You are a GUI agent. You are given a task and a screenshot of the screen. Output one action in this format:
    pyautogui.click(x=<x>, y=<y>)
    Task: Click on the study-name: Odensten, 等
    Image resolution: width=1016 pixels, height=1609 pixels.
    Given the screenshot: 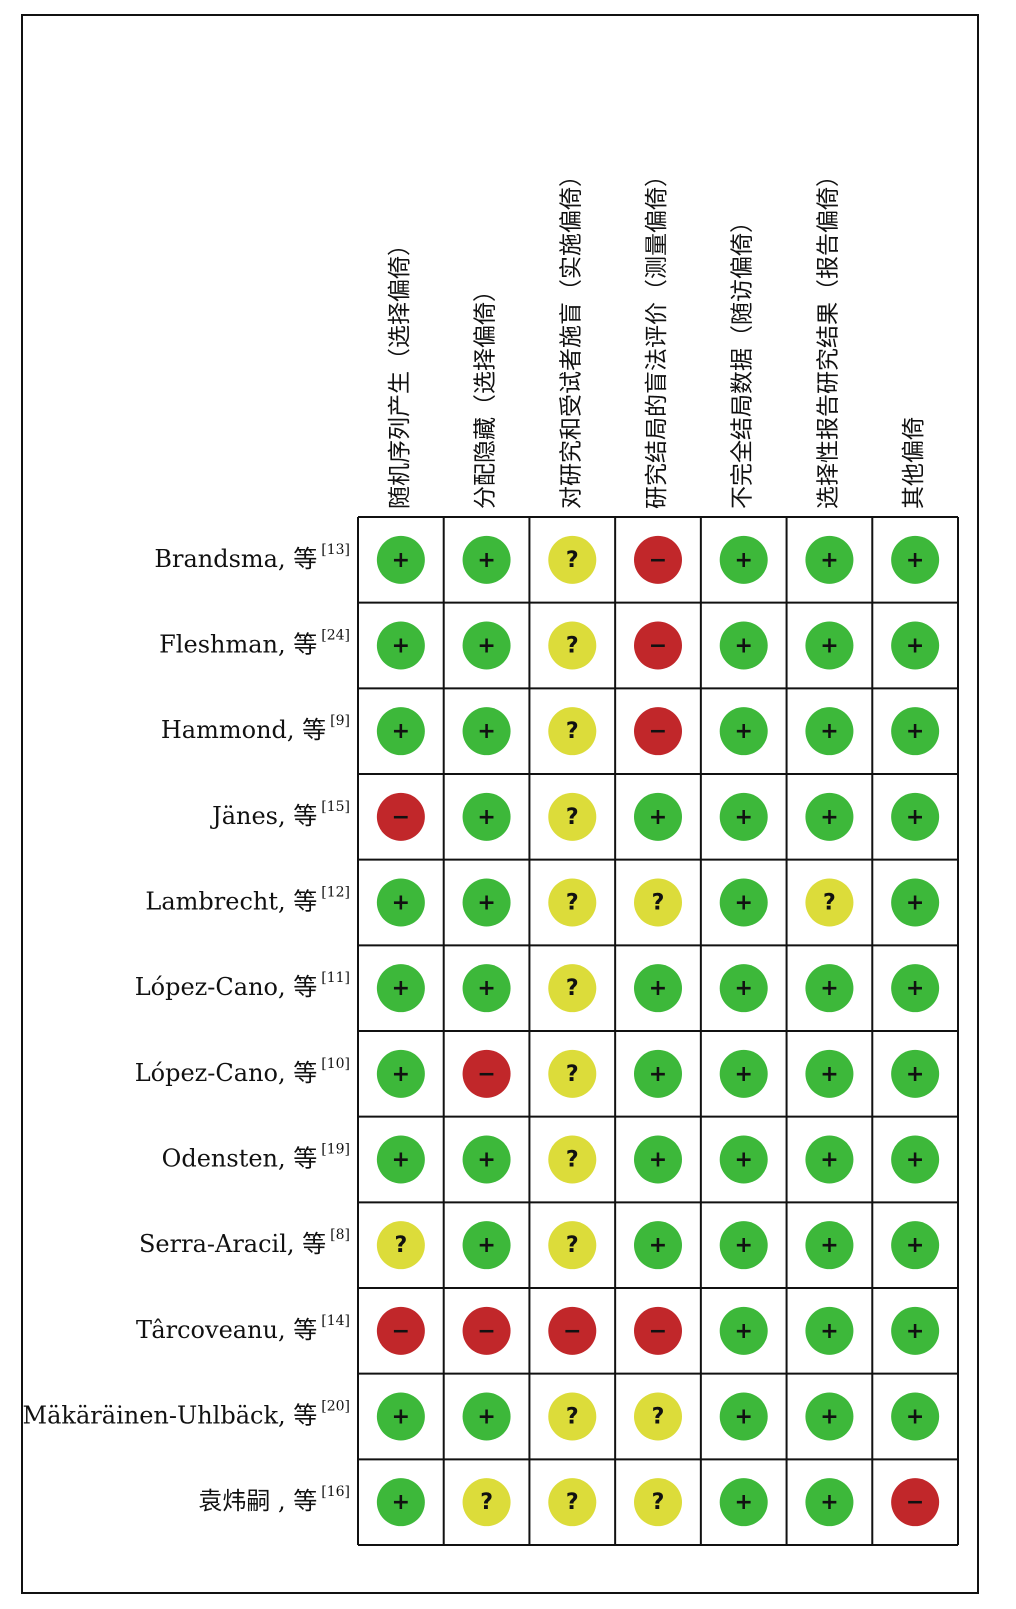 What is the action you would take?
    pyautogui.click(x=240, y=1158)
    